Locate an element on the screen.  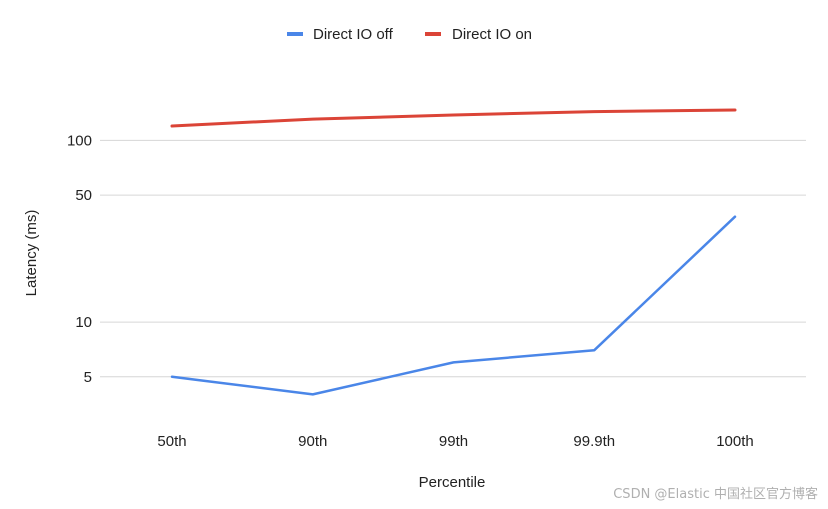
y-tick-label: 100 is located at coordinates (79, 140).